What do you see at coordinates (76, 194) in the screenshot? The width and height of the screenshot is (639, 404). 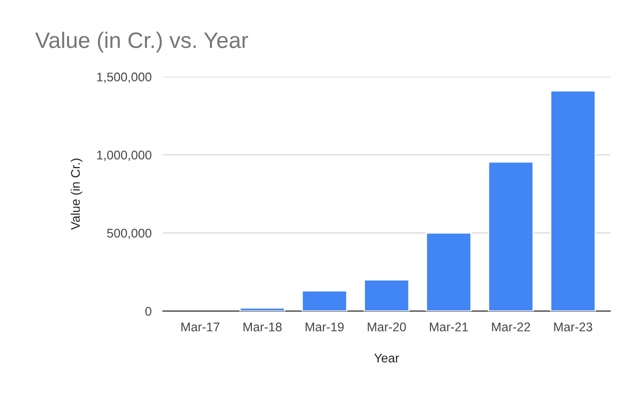 I see `y-axis-title: Value (in Cr.)` at bounding box center [76, 194].